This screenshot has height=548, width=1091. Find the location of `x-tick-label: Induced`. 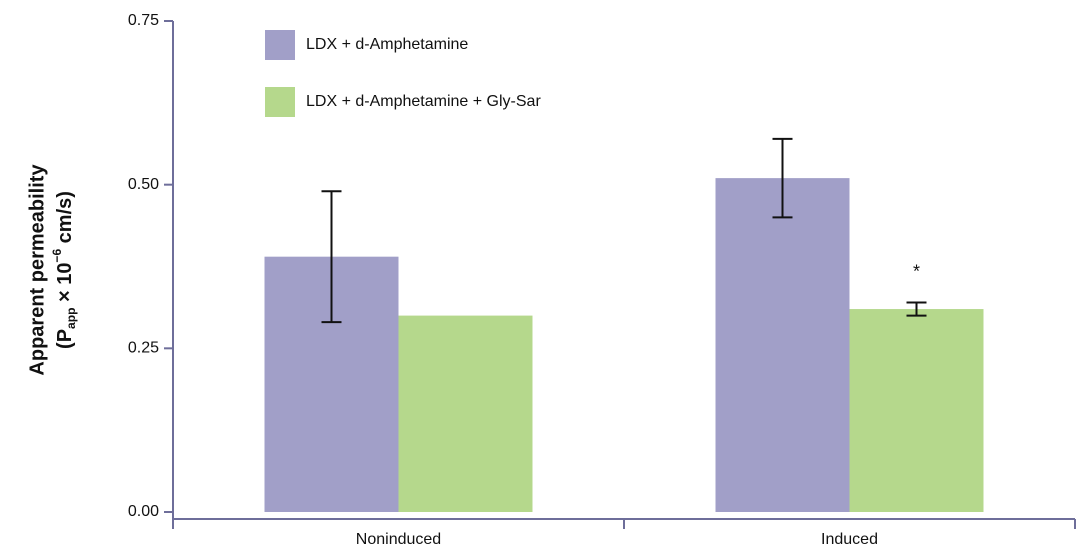

x-tick-label: Induced is located at coordinates (849, 539).